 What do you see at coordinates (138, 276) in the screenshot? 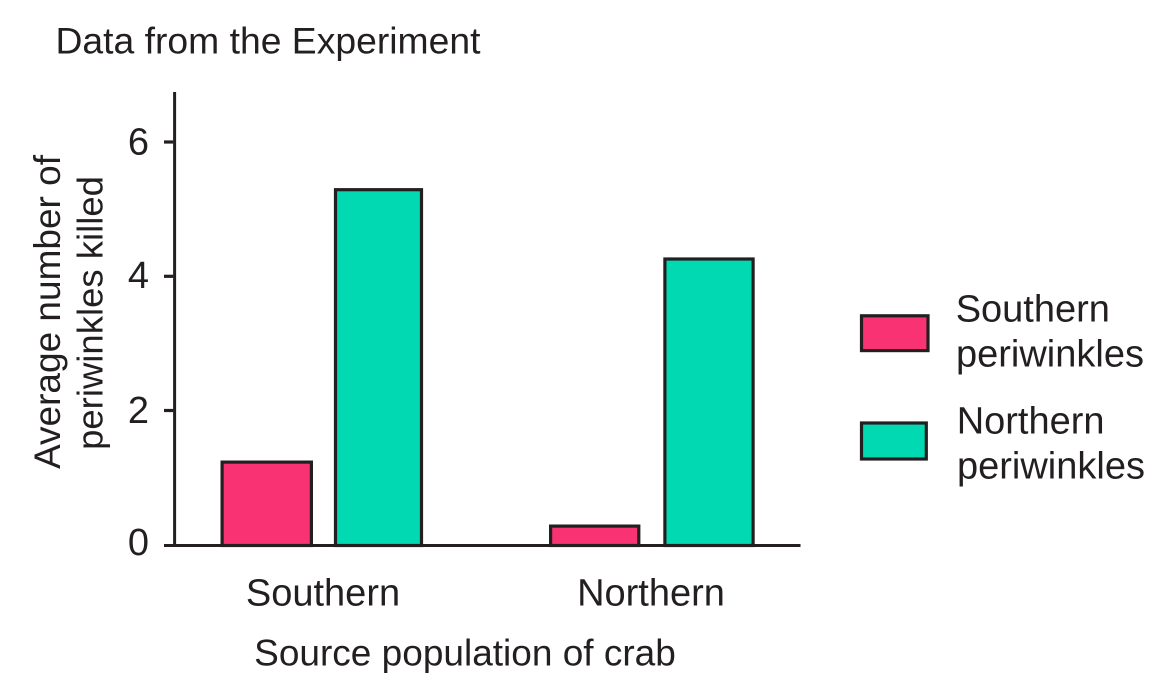
I see `svg-text: 4` at bounding box center [138, 276].